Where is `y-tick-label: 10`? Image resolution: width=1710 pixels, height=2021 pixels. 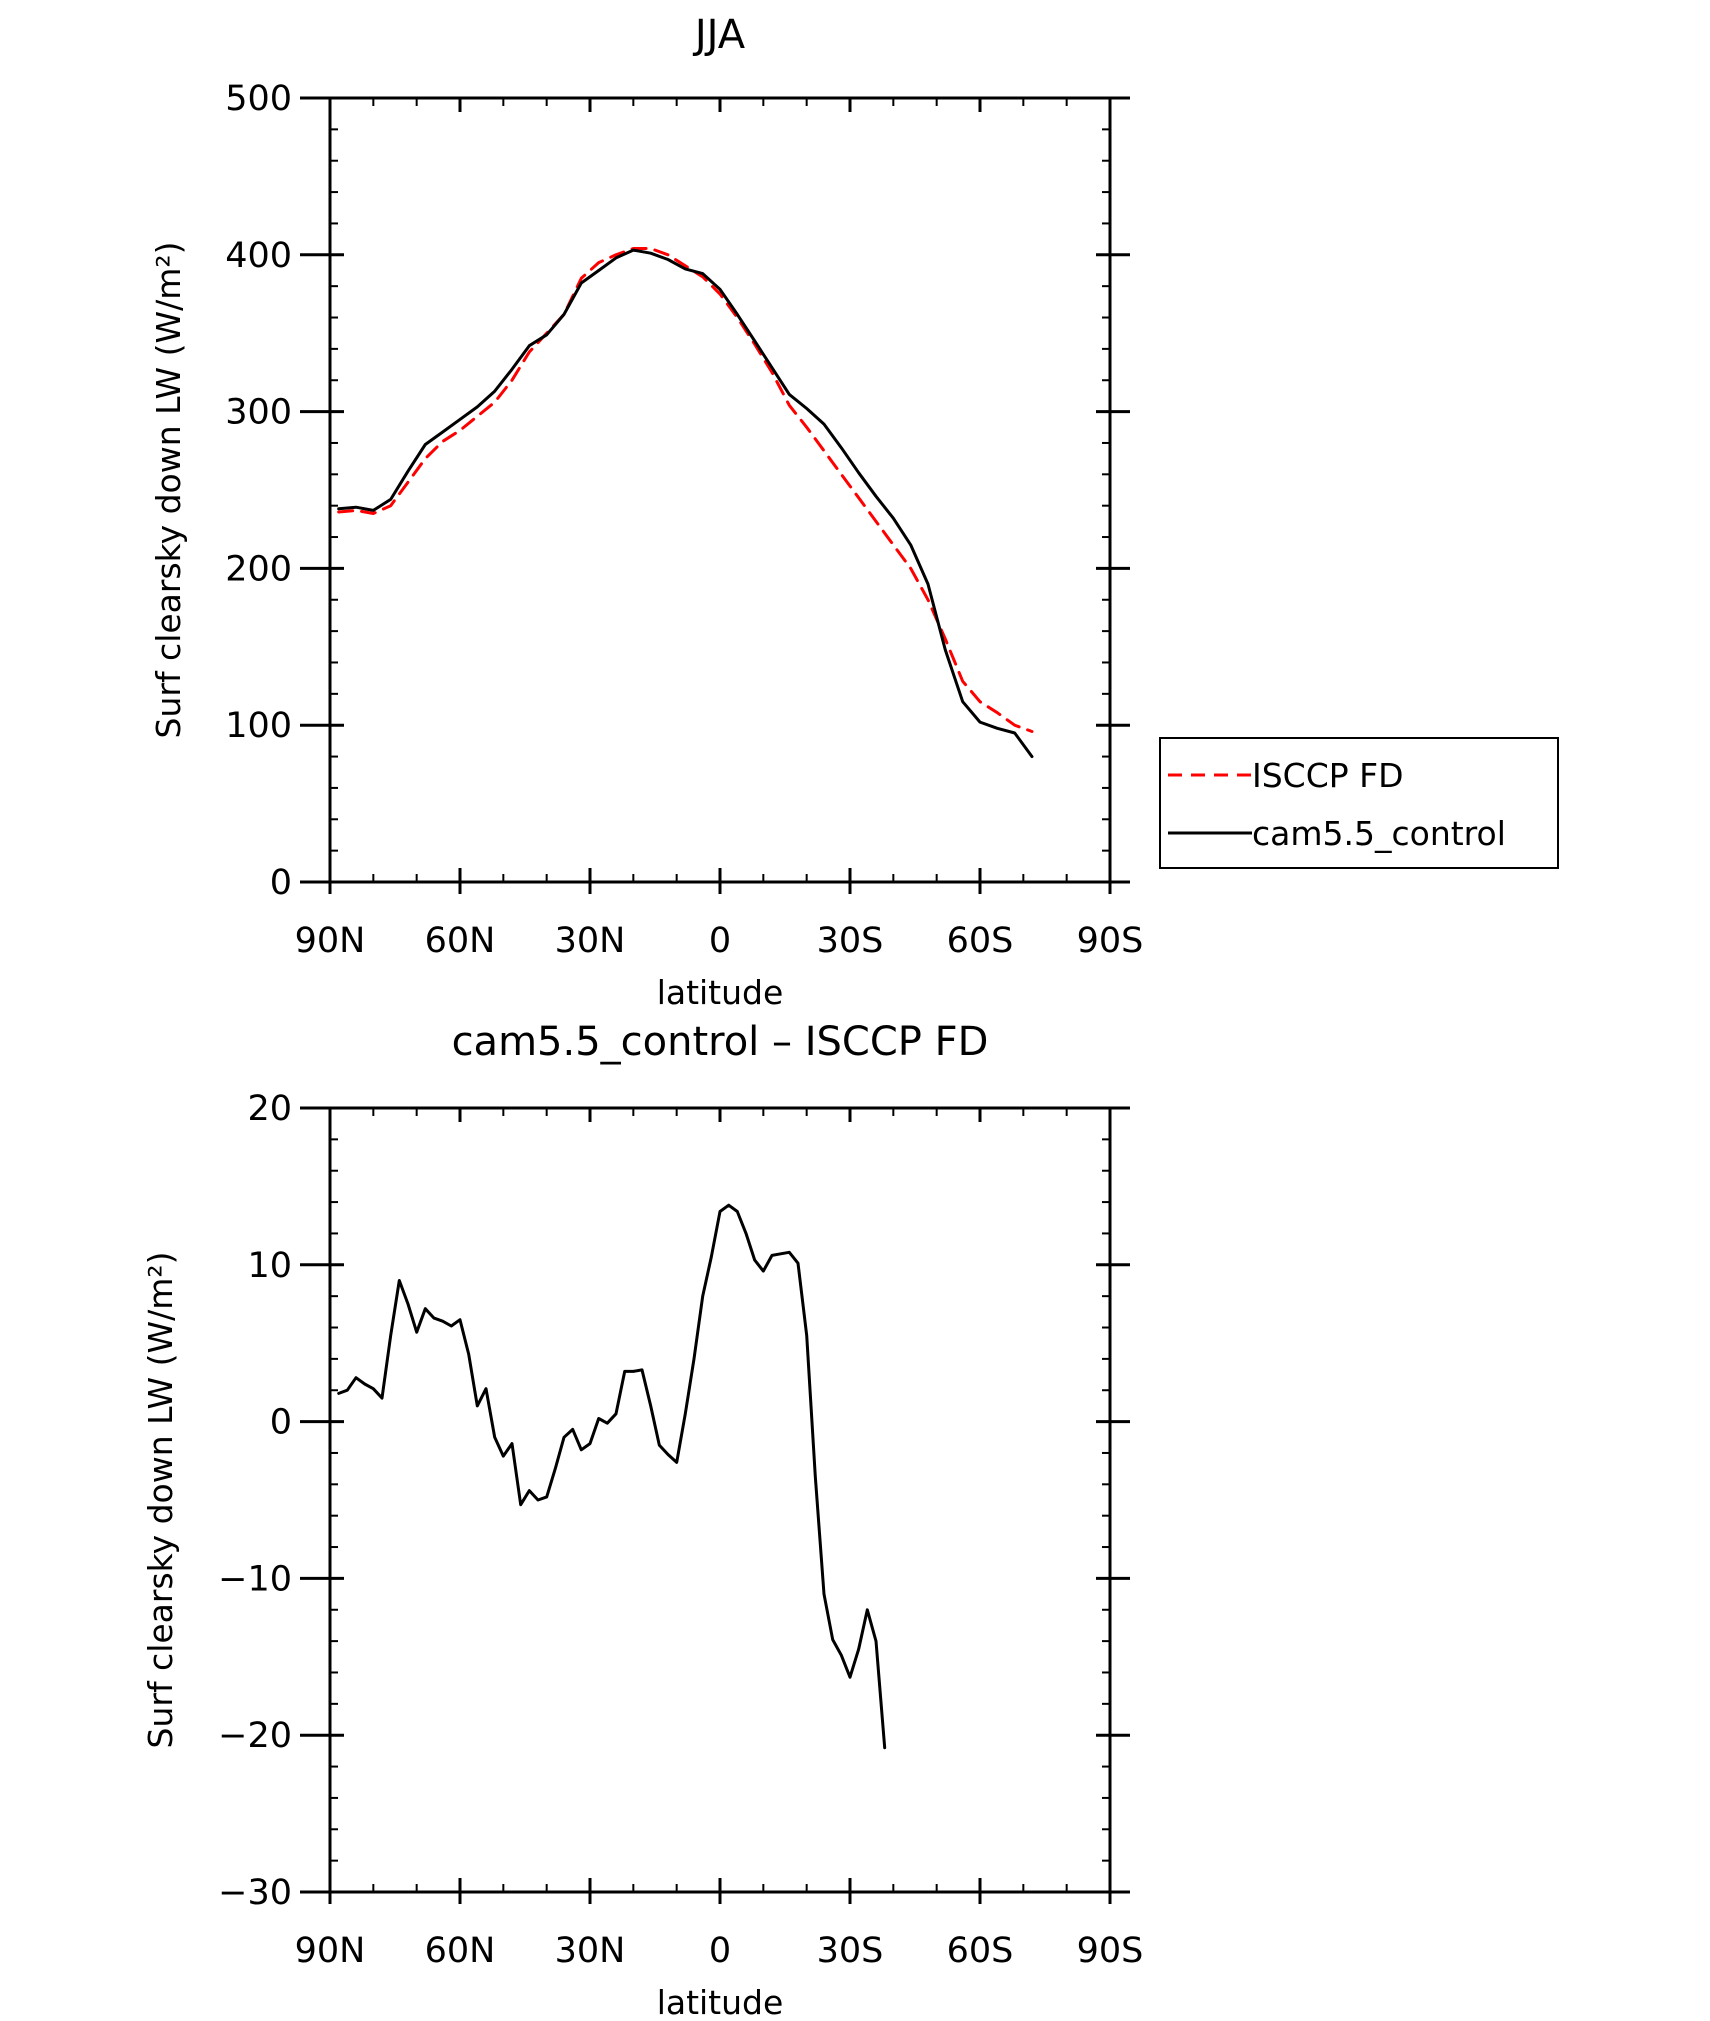 y-tick-label: 10 is located at coordinates (269, 1266).